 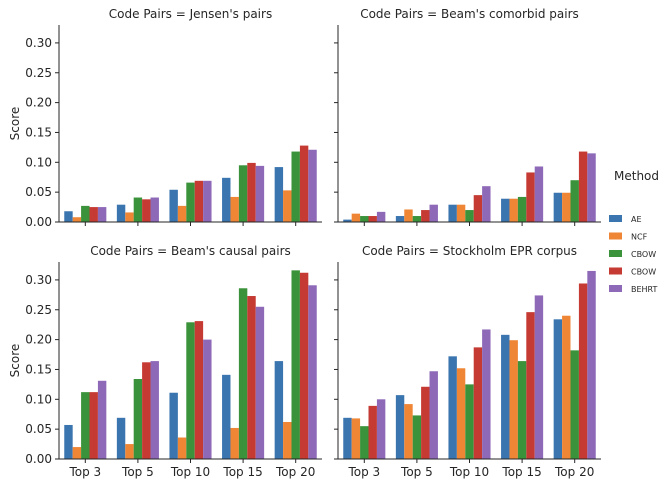 What do you see at coordinates (634, 231) in the screenshot?
I see `legend: Method AE NCF CBOW CBOW BEHRT` at bounding box center [634, 231].